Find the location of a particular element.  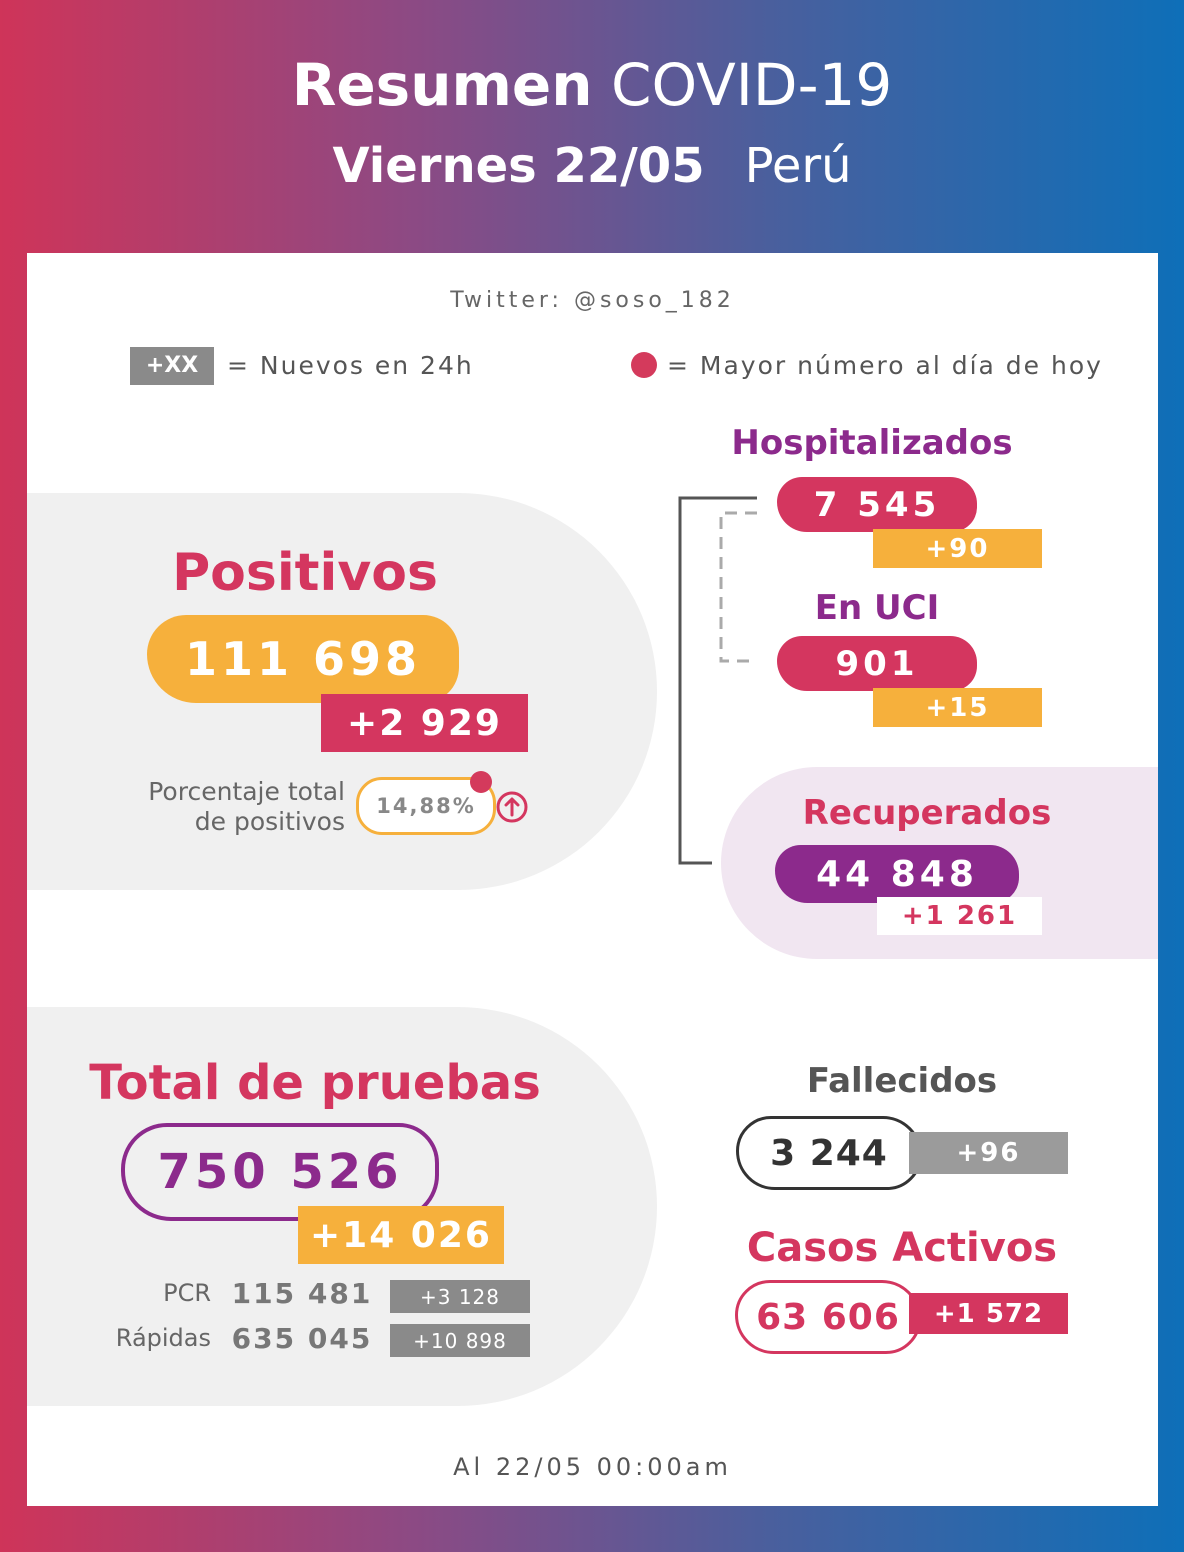

recuperados-new: +1 261 is located at coordinates (959, 916).